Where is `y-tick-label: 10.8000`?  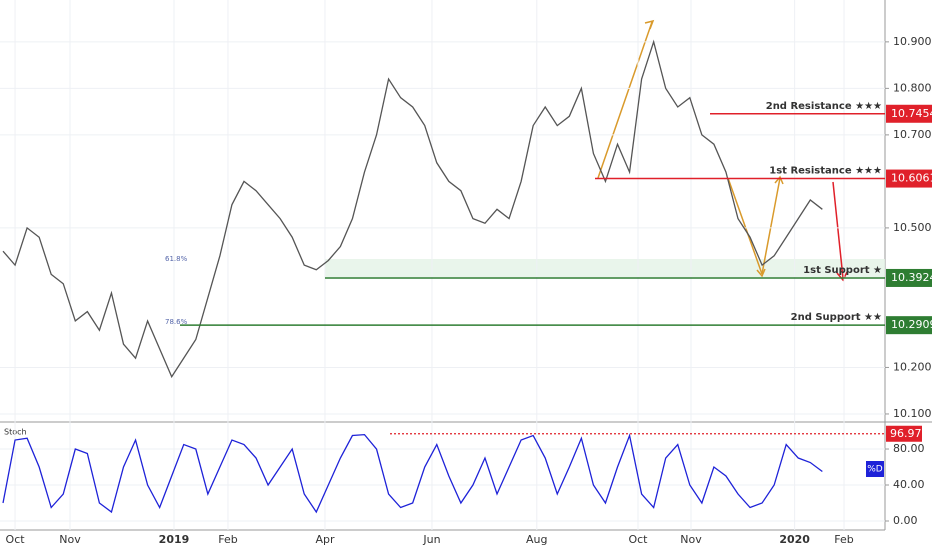
y-tick-label: 10.8000 is located at coordinates (912, 87).